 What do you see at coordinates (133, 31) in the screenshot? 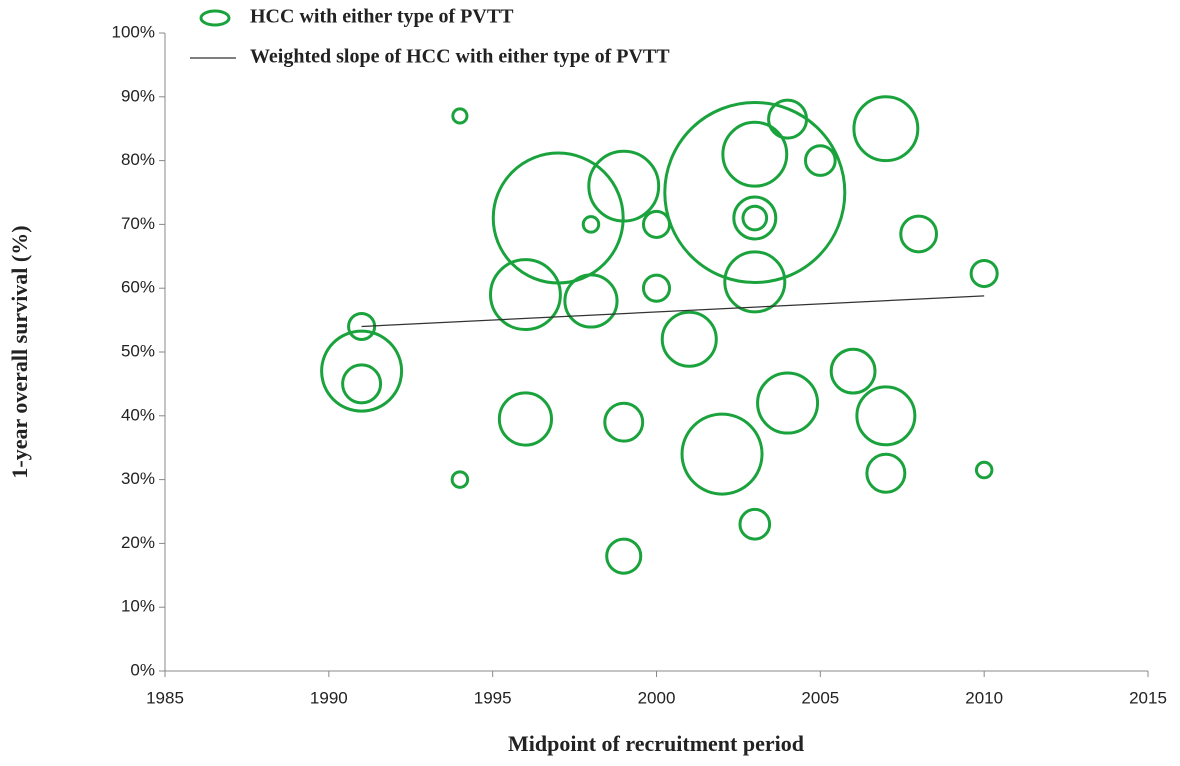
I see `y-tick-label: 100%` at bounding box center [133, 31].